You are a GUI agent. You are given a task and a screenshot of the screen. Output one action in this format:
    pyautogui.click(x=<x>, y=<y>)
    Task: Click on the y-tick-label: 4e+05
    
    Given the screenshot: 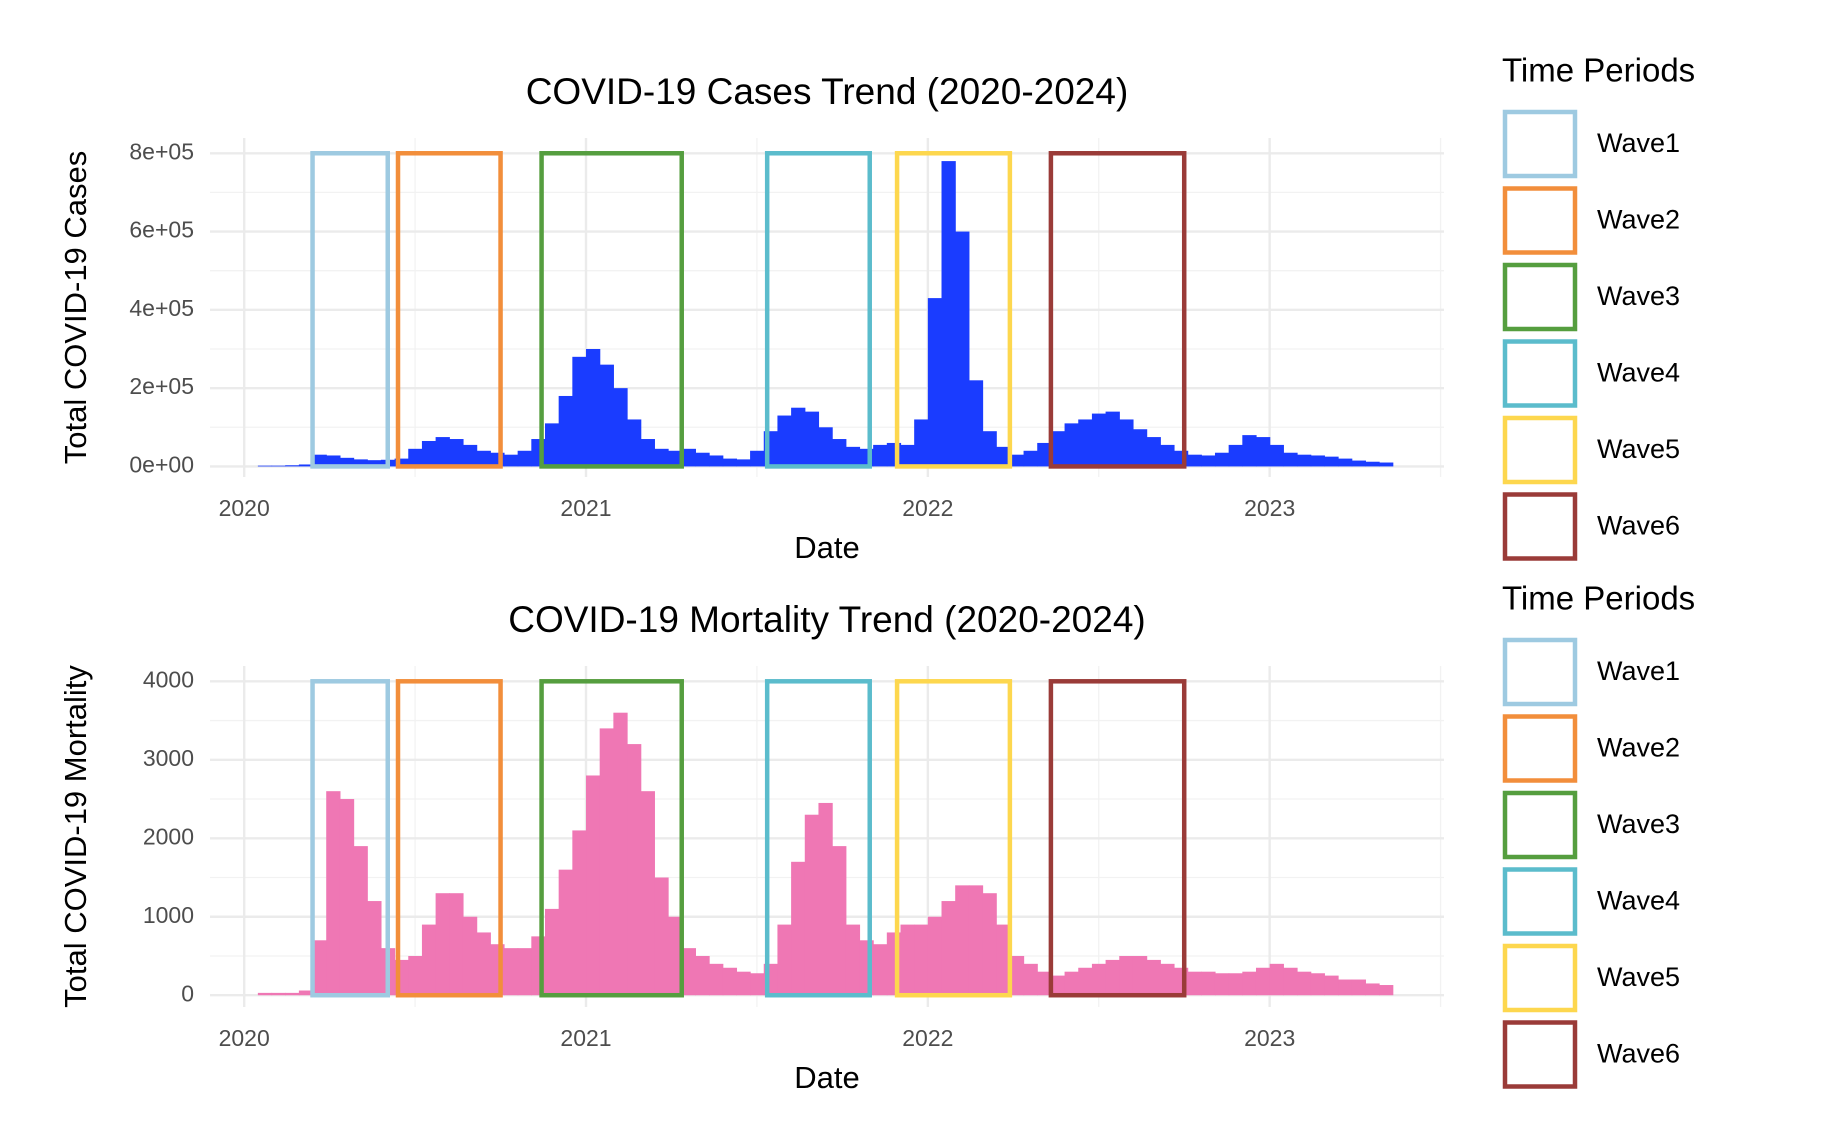 What is the action you would take?
    pyautogui.click(x=161, y=308)
    